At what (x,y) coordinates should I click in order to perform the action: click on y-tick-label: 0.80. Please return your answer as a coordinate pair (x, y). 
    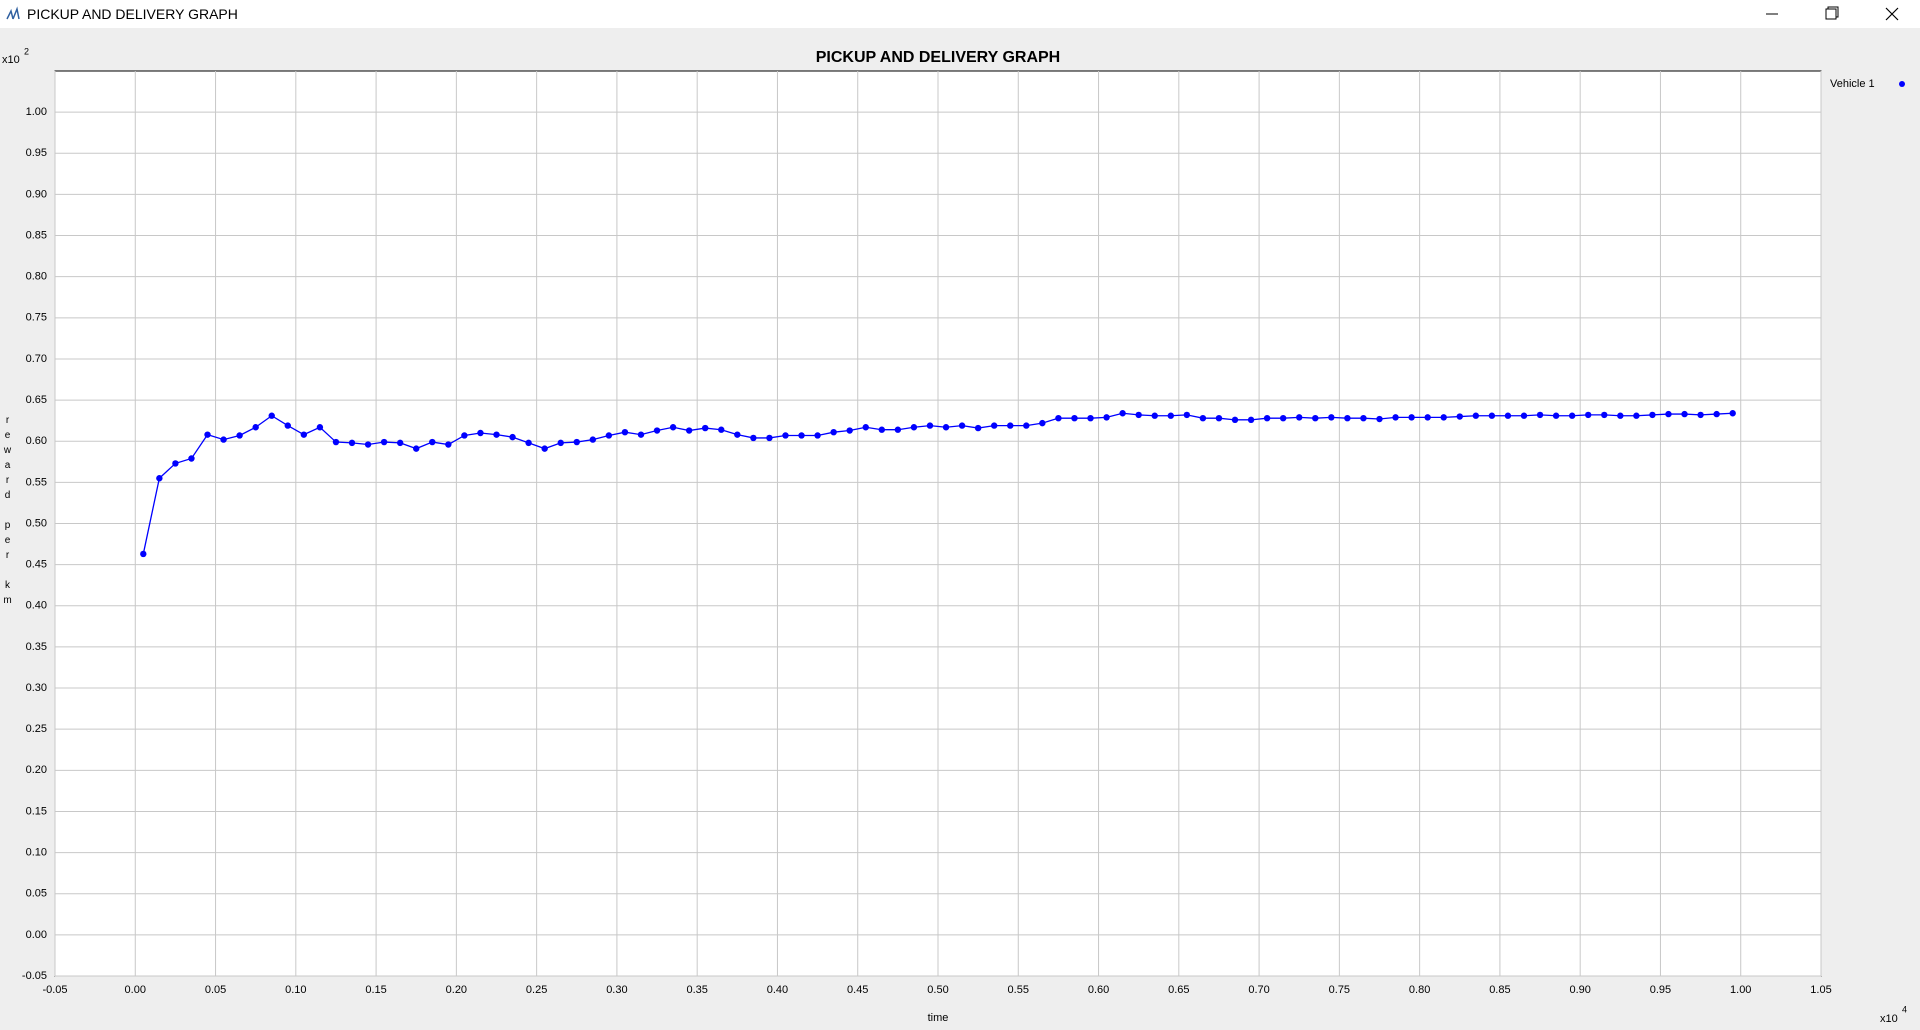
    Looking at the image, I should click on (36, 277).